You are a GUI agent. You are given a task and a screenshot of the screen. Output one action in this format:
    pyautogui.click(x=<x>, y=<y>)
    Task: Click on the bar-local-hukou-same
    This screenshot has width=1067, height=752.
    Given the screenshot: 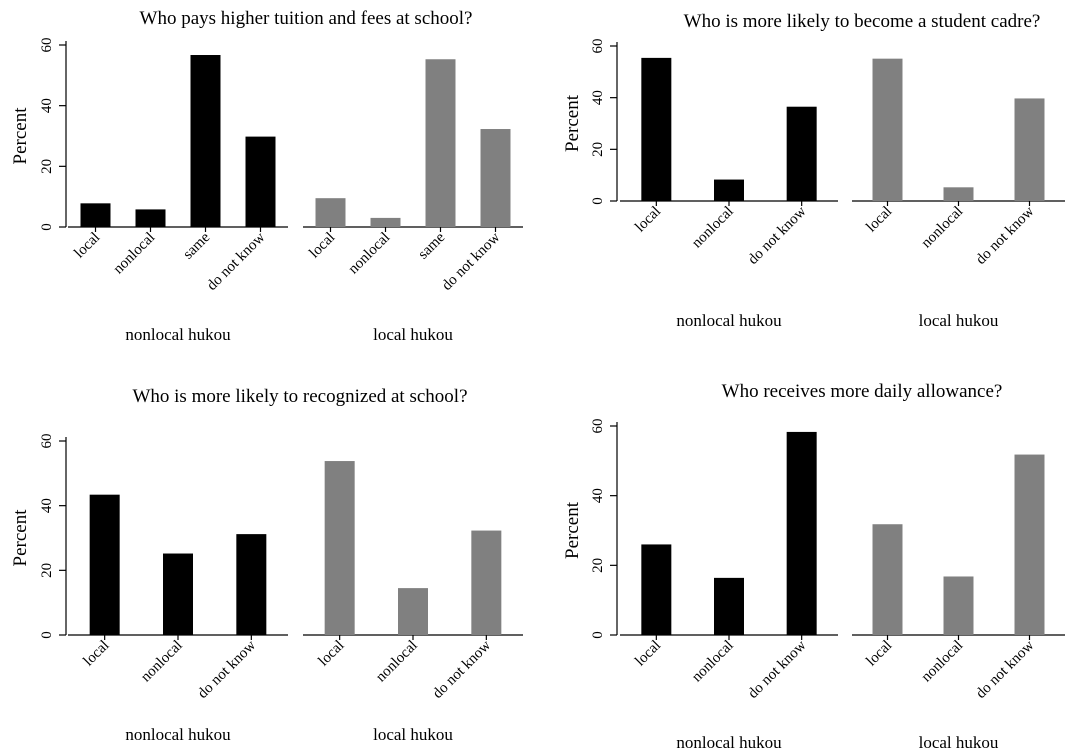 What is the action you would take?
    pyautogui.click(x=440, y=143)
    